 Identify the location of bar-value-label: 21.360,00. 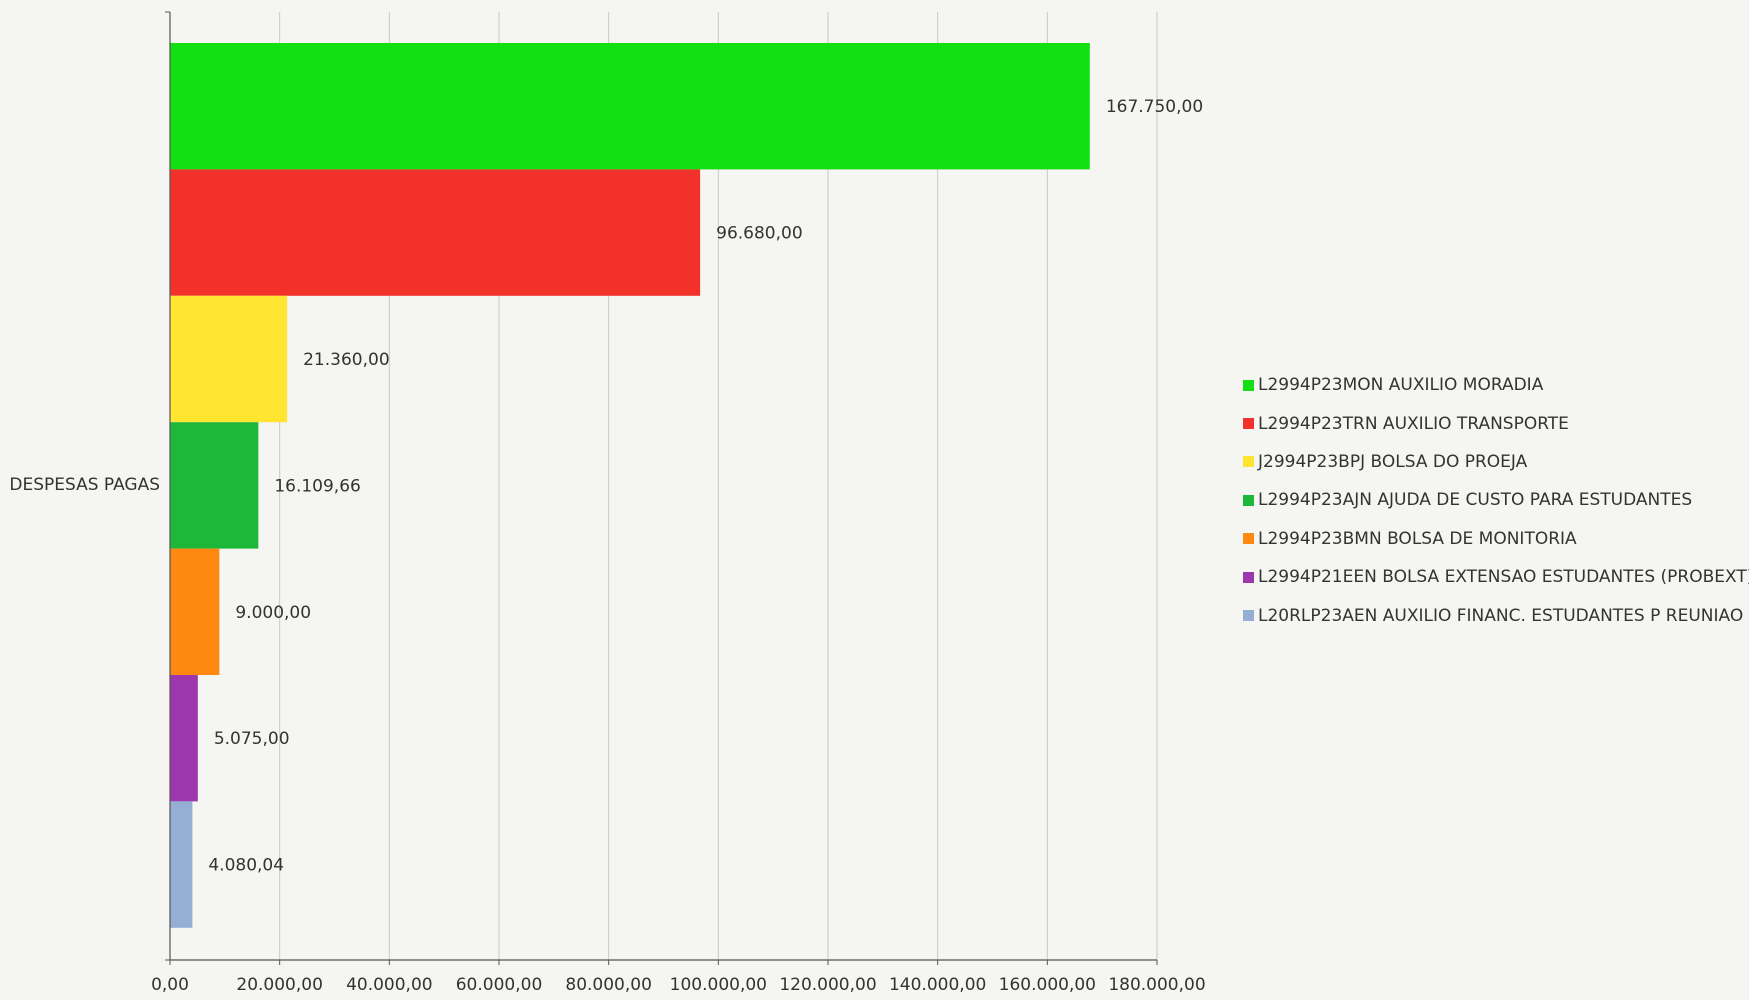
(346, 360).